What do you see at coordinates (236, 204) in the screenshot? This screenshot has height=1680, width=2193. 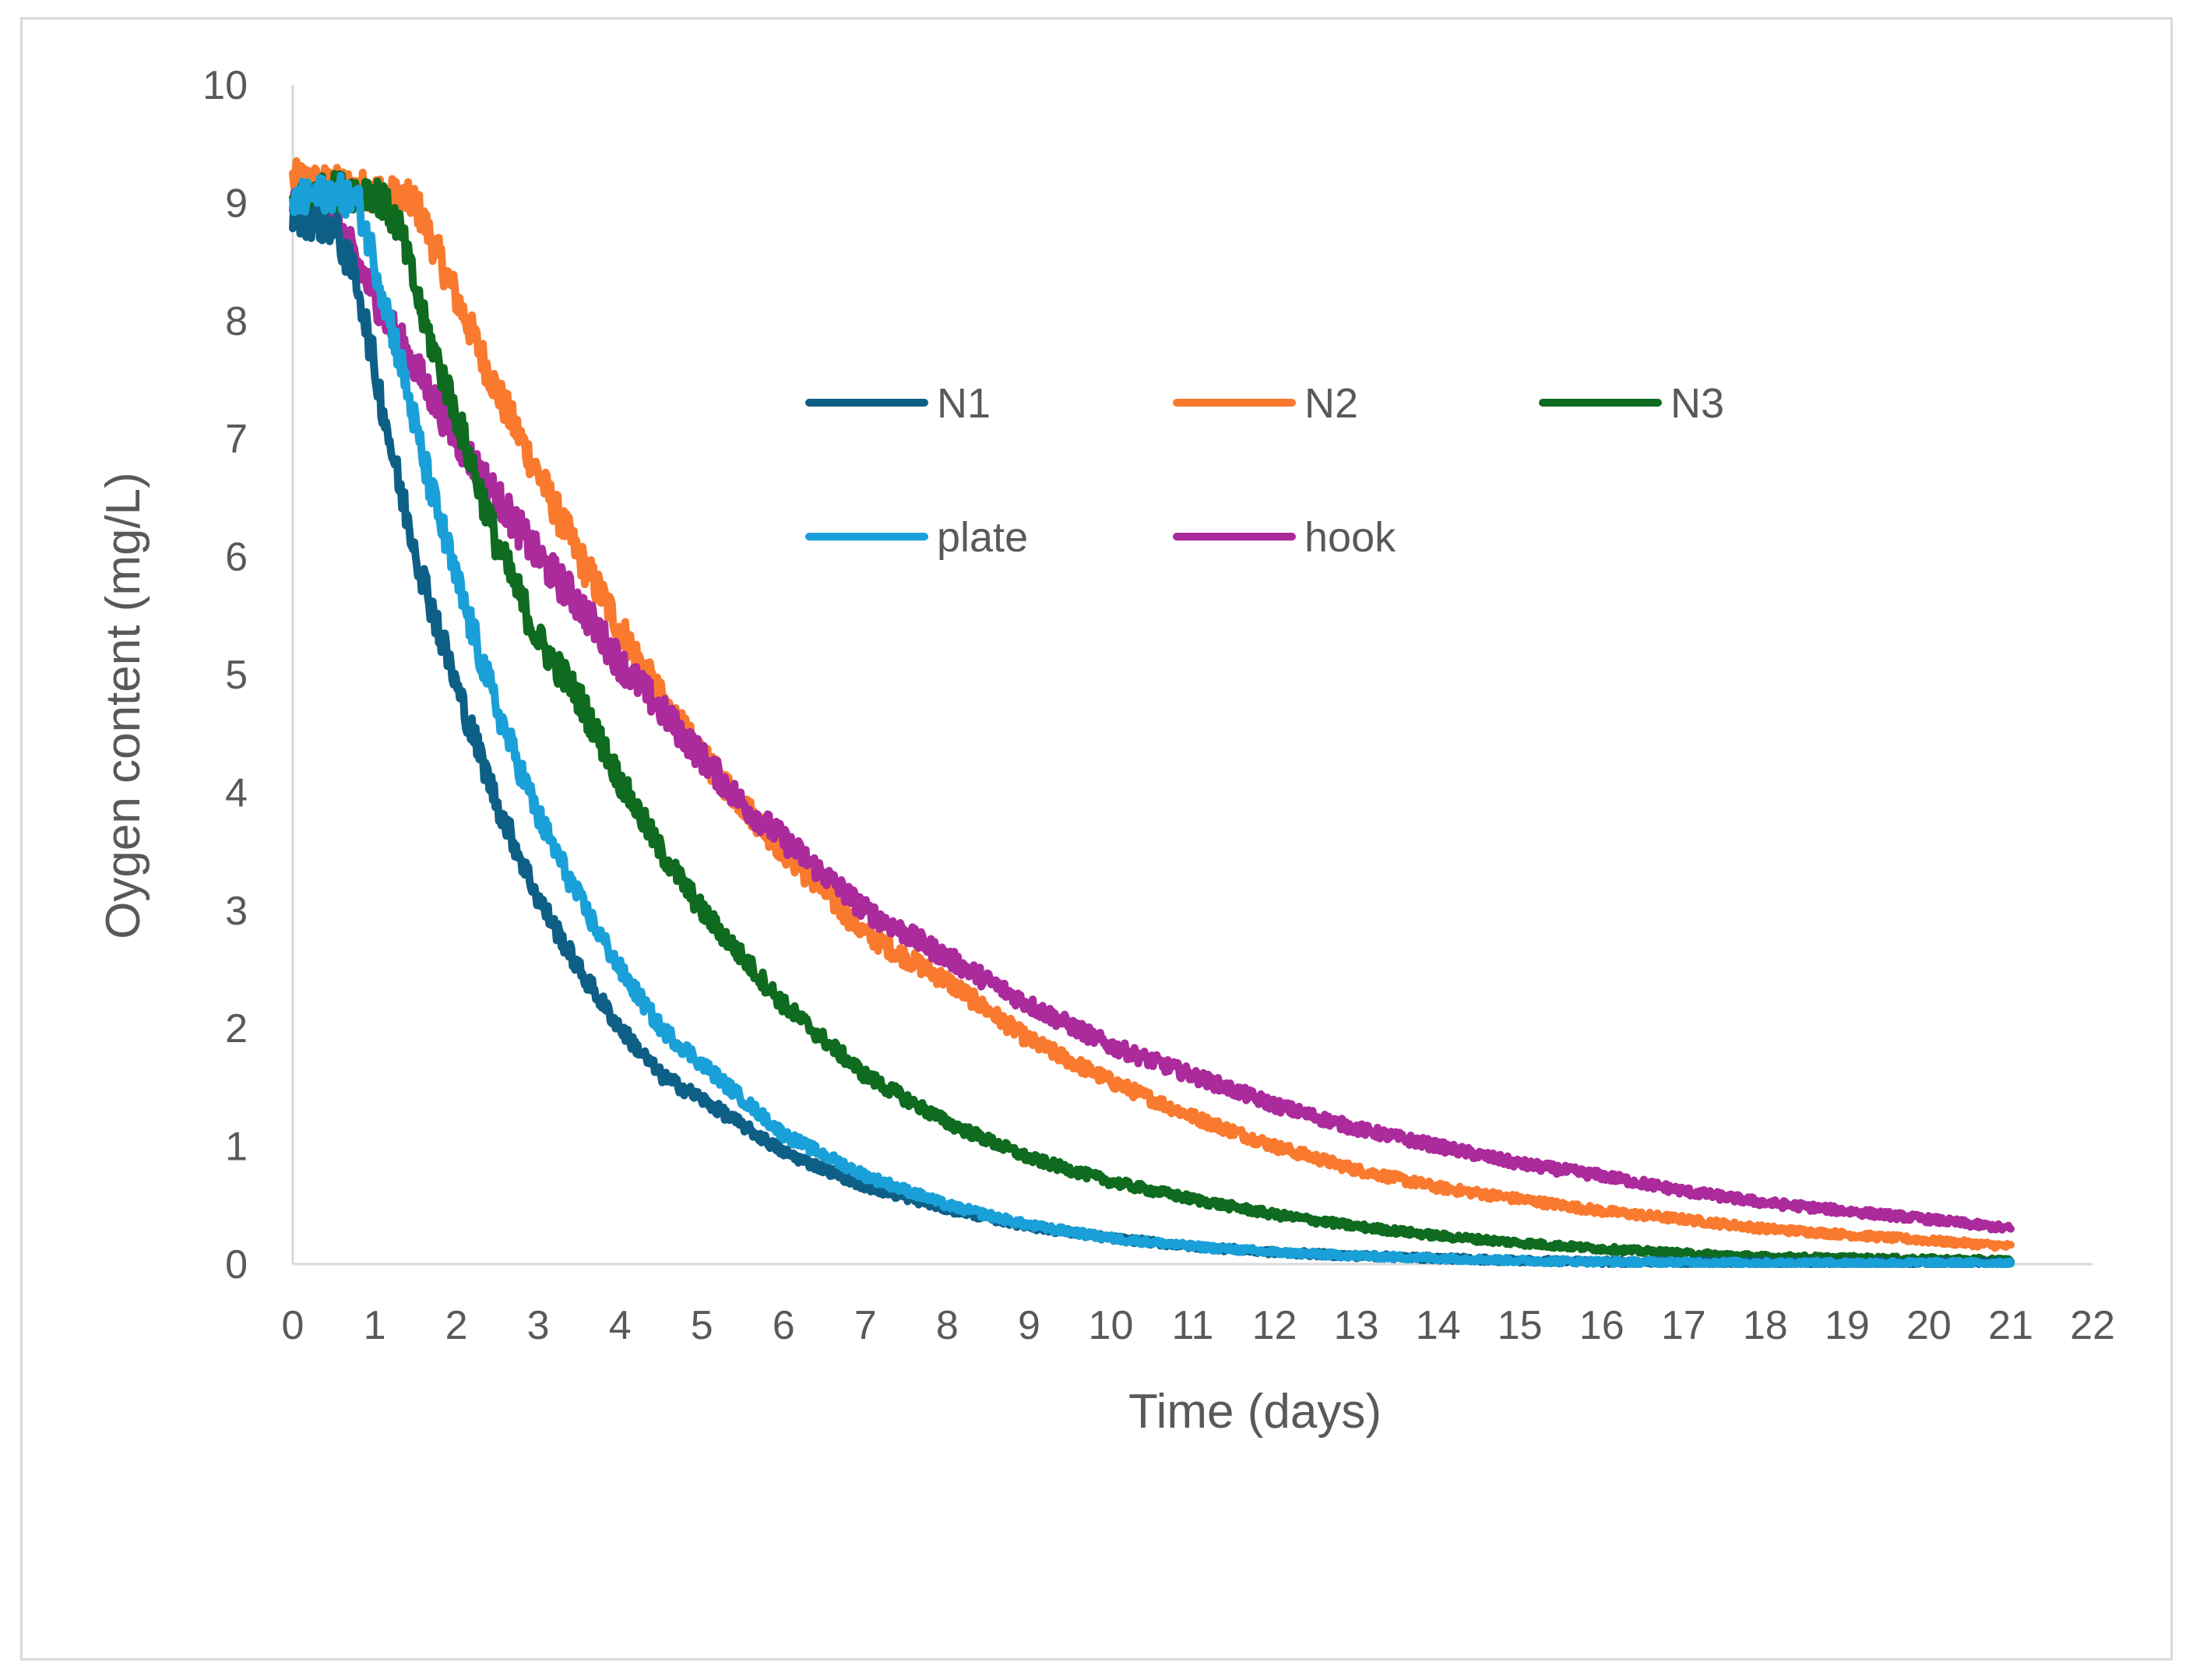 I see `y-tick-label: 9` at bounding box center [236, 204].